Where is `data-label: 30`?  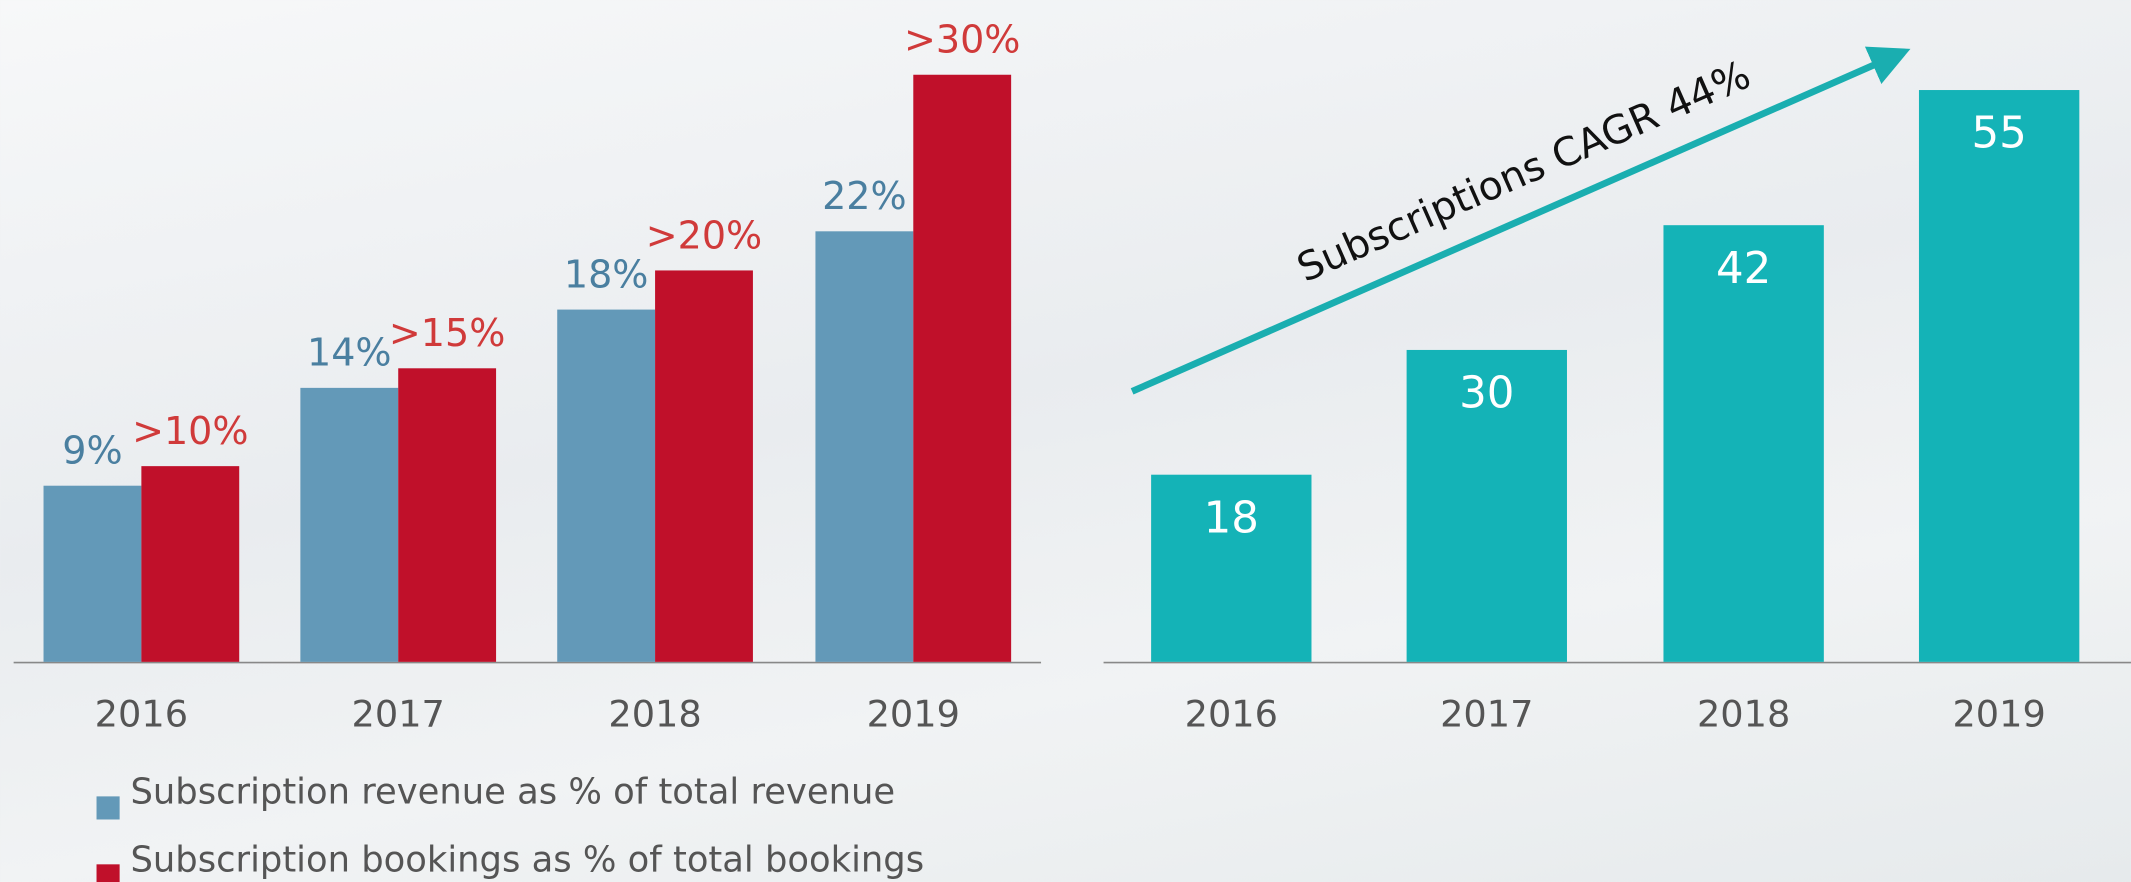
data-label: 30 is located at coordinates (1486, 394).